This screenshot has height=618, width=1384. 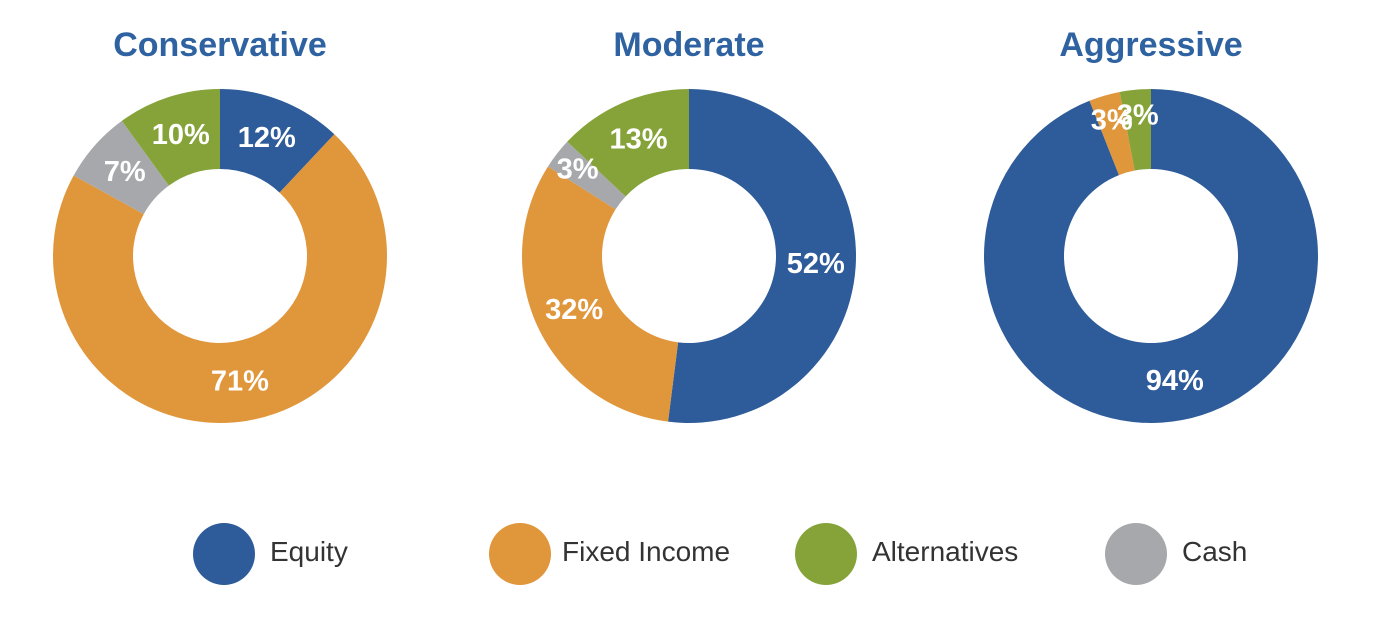 What do you see at coordinates (240, 381) in the screenshot?
I see `slice-label-fixed-income: 71%` at bounding box center [240, 381].